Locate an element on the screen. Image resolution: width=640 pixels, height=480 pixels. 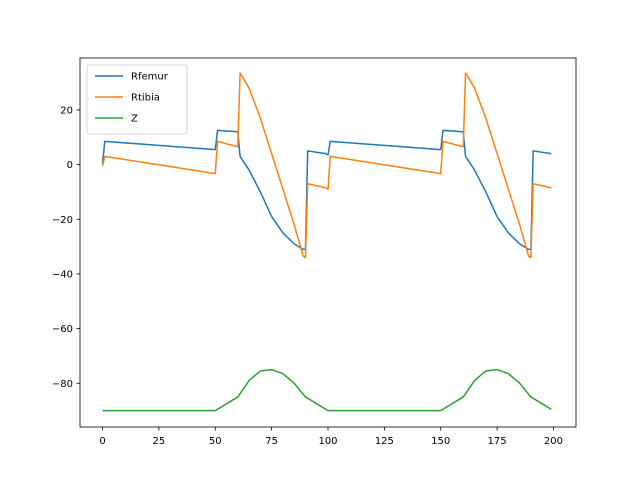
x-tick-label: 50 is located at coordinates (215, 441).